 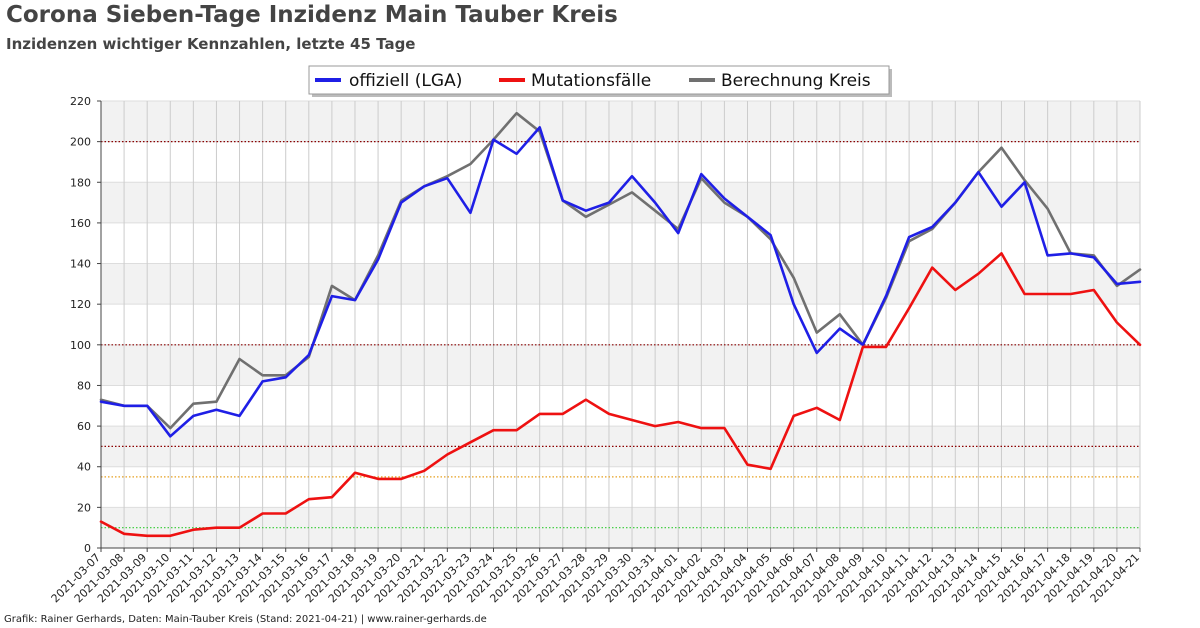 I want to click on y-tick-label: 20, so click(x=84, y=507).